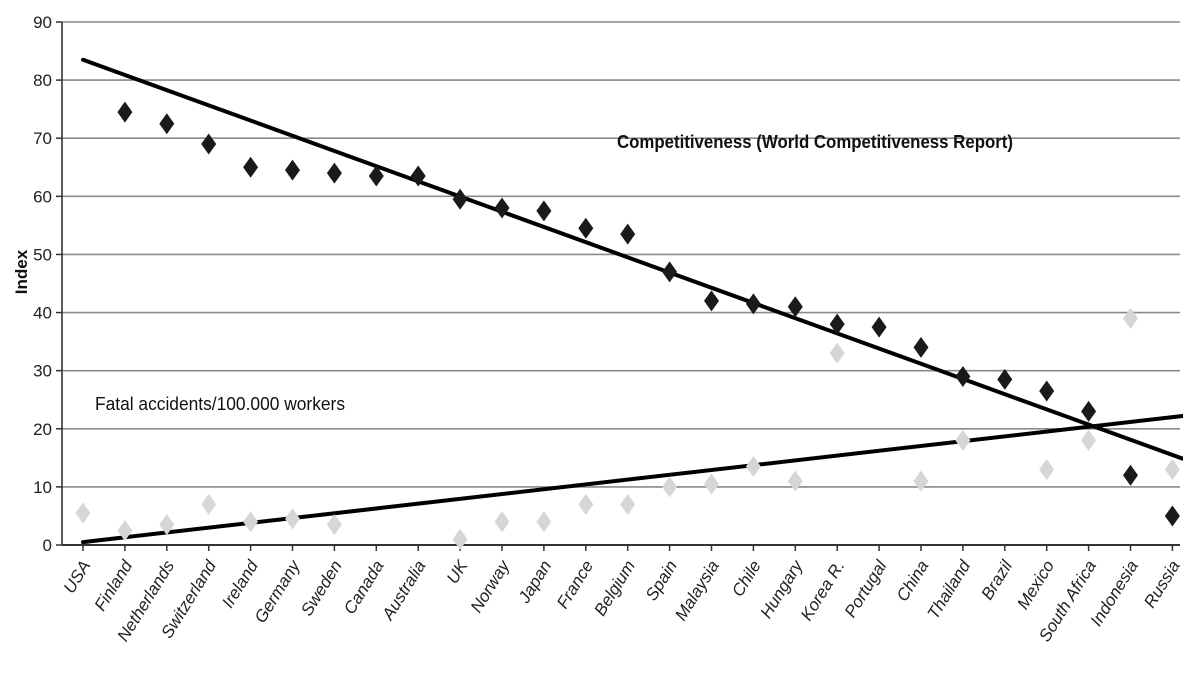  I want to click on y-tick-label-80: 80, so click(42, 80).